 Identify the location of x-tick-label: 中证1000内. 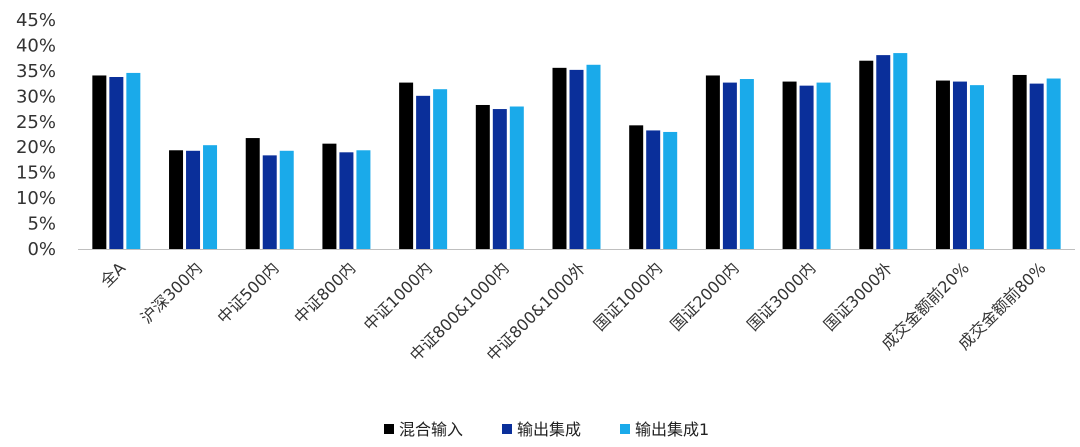
(398, 296).